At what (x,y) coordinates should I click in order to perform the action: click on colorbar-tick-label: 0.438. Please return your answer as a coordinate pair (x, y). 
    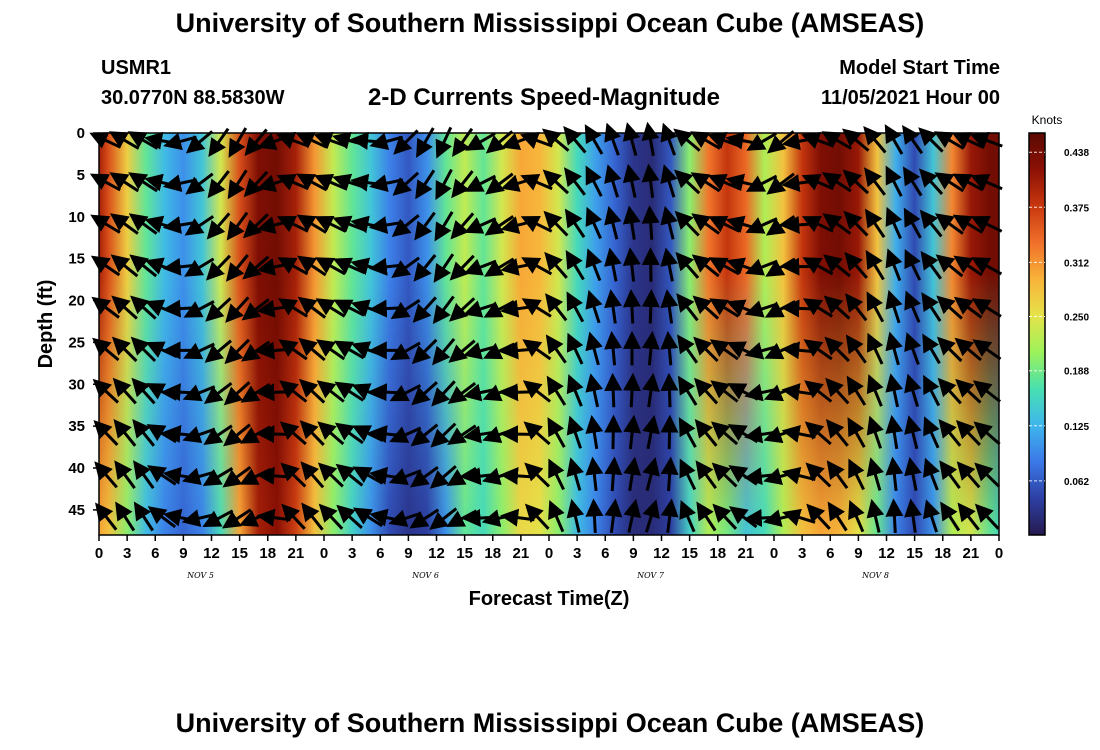
    Looking at the image, I should click on (1076, 153).